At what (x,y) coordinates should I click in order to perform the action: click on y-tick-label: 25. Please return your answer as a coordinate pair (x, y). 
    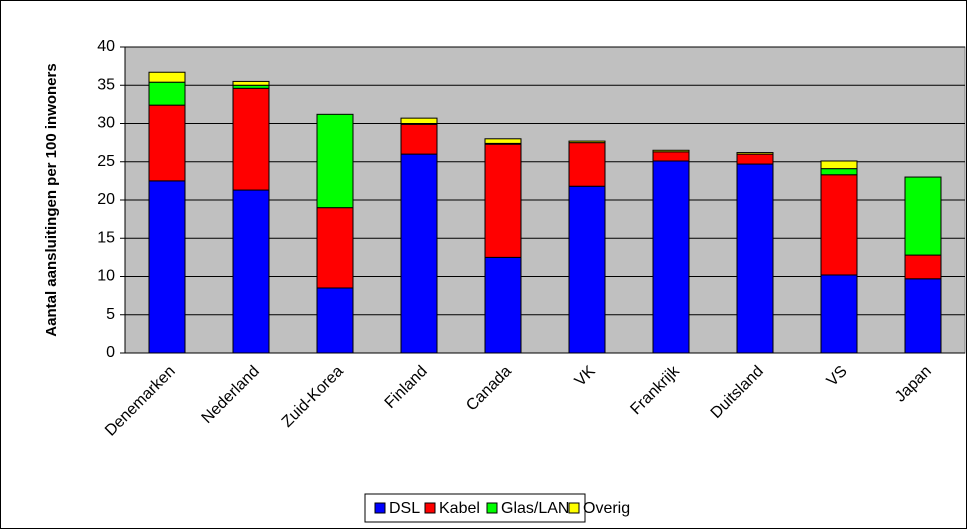
    Looking at the image, I should click on (106, 161).